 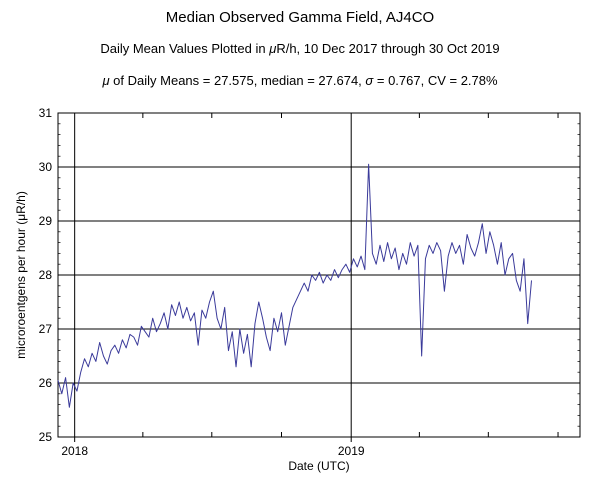 I want to click on y-tick-label: 29, so click(x=46, y=221).